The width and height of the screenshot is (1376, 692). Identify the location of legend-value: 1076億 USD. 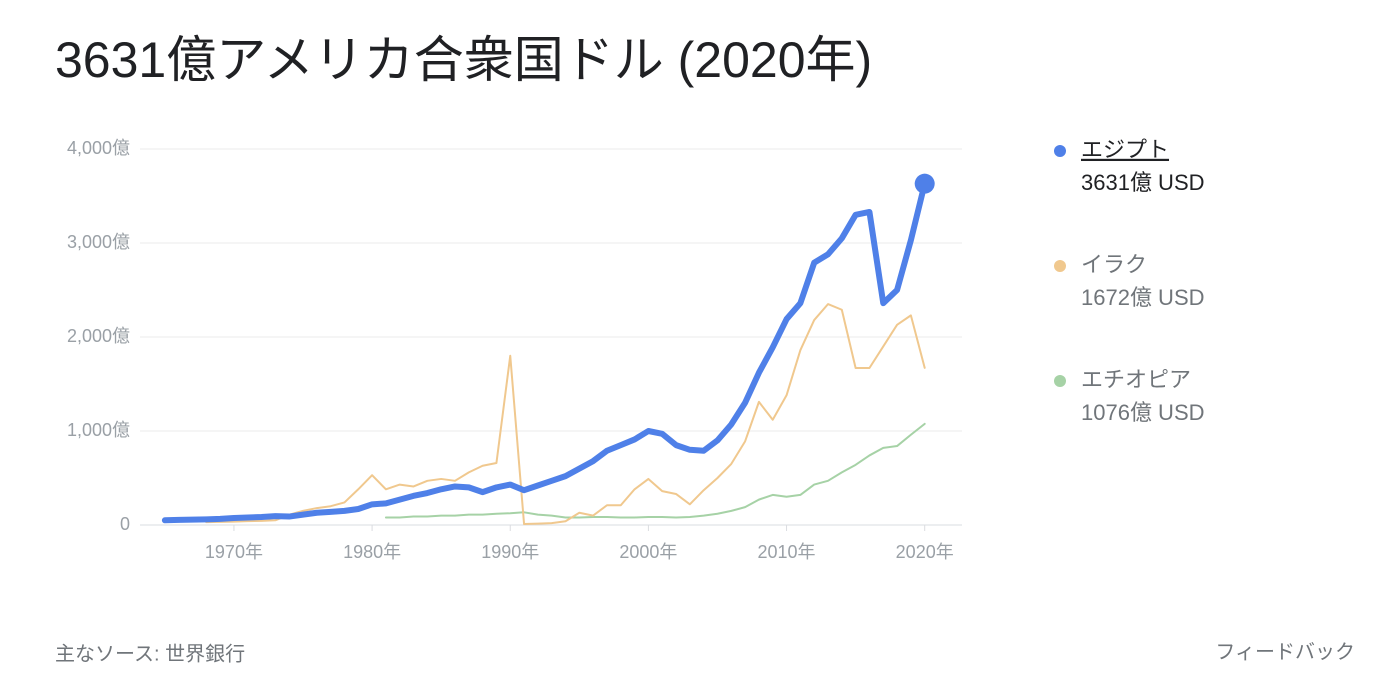
(1143, 412).